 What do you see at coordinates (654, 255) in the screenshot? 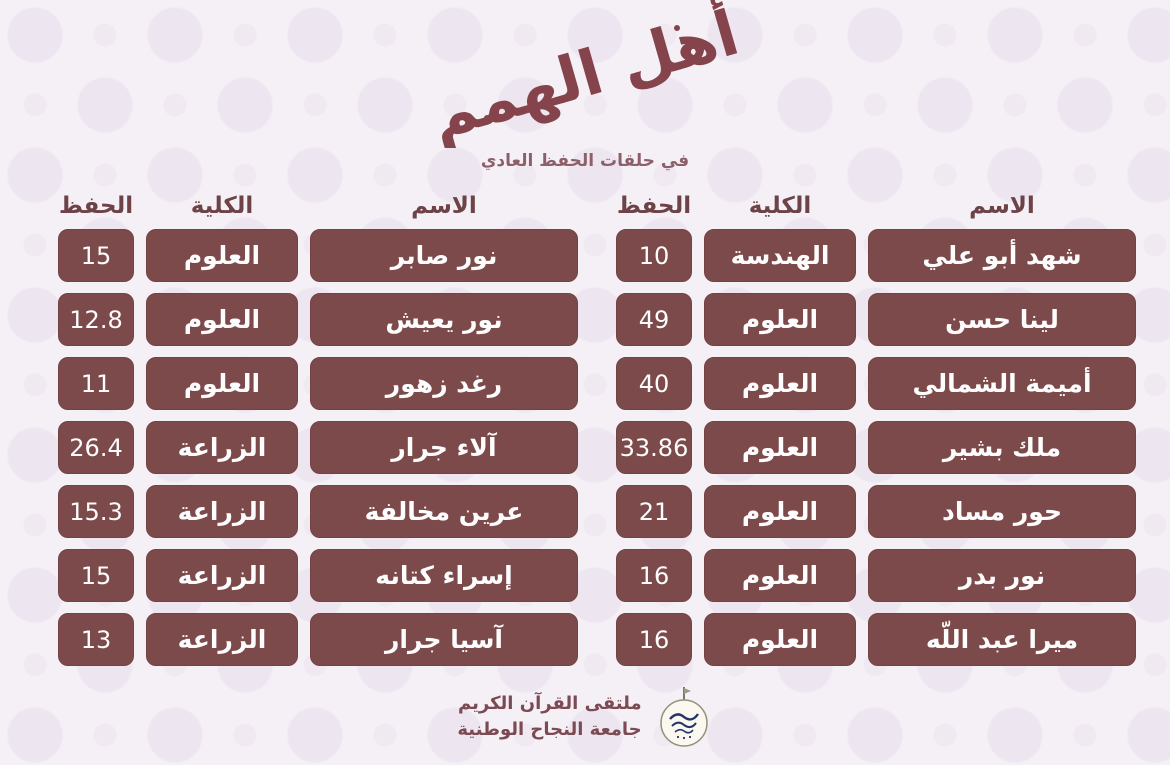
I see `score-cell: 10` at bounding box center [654, 255].